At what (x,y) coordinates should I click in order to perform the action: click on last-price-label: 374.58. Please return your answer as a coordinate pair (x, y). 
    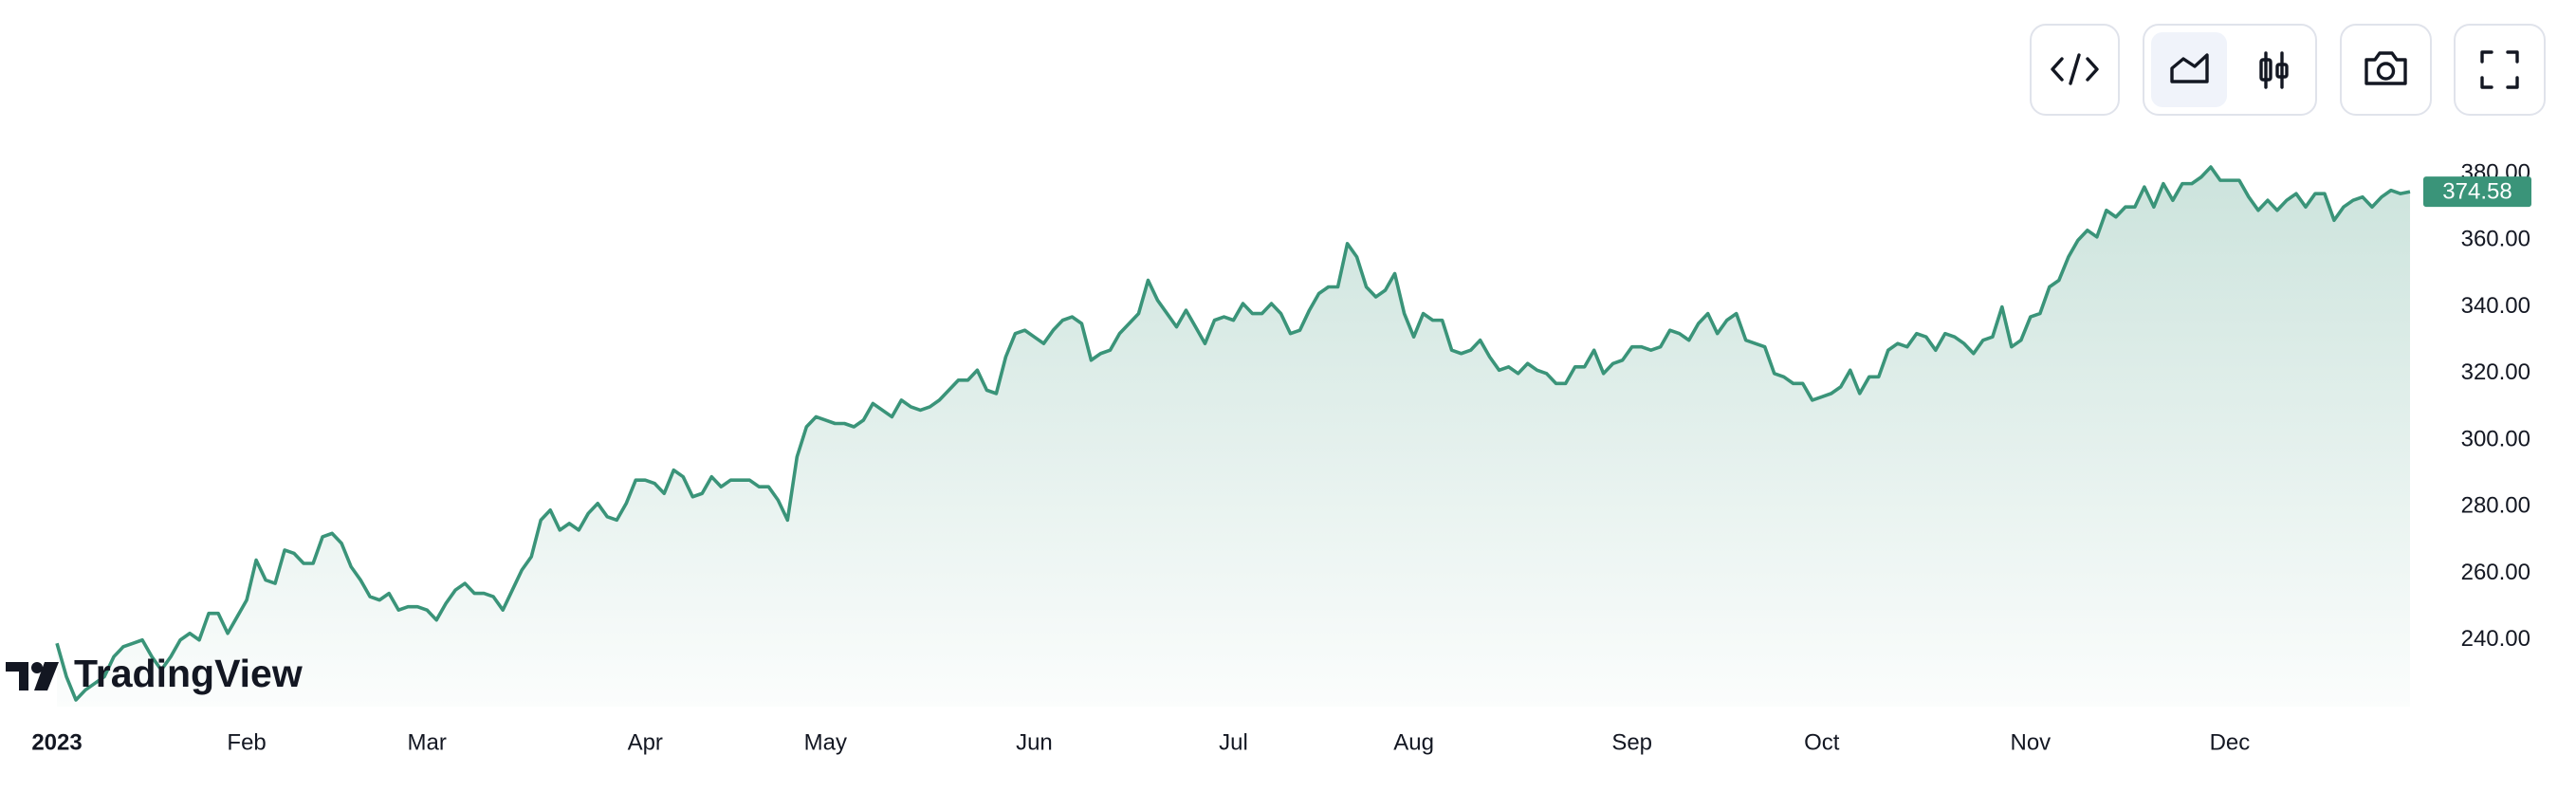
    Looking at the image, I should click on (2477, 191).